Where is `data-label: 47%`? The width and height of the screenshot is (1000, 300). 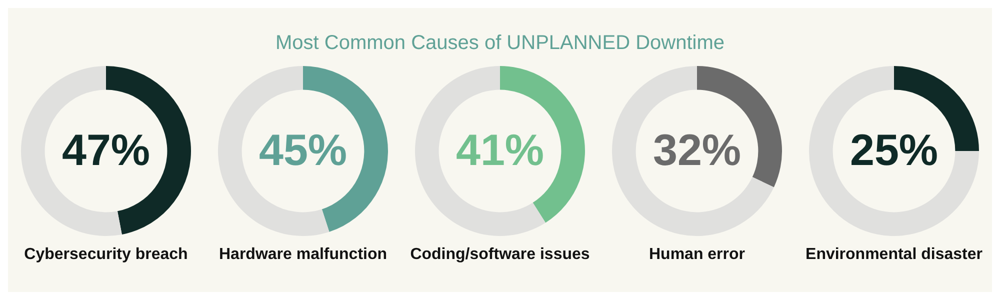 data-label: 47% is located at coordinates (106, 151).